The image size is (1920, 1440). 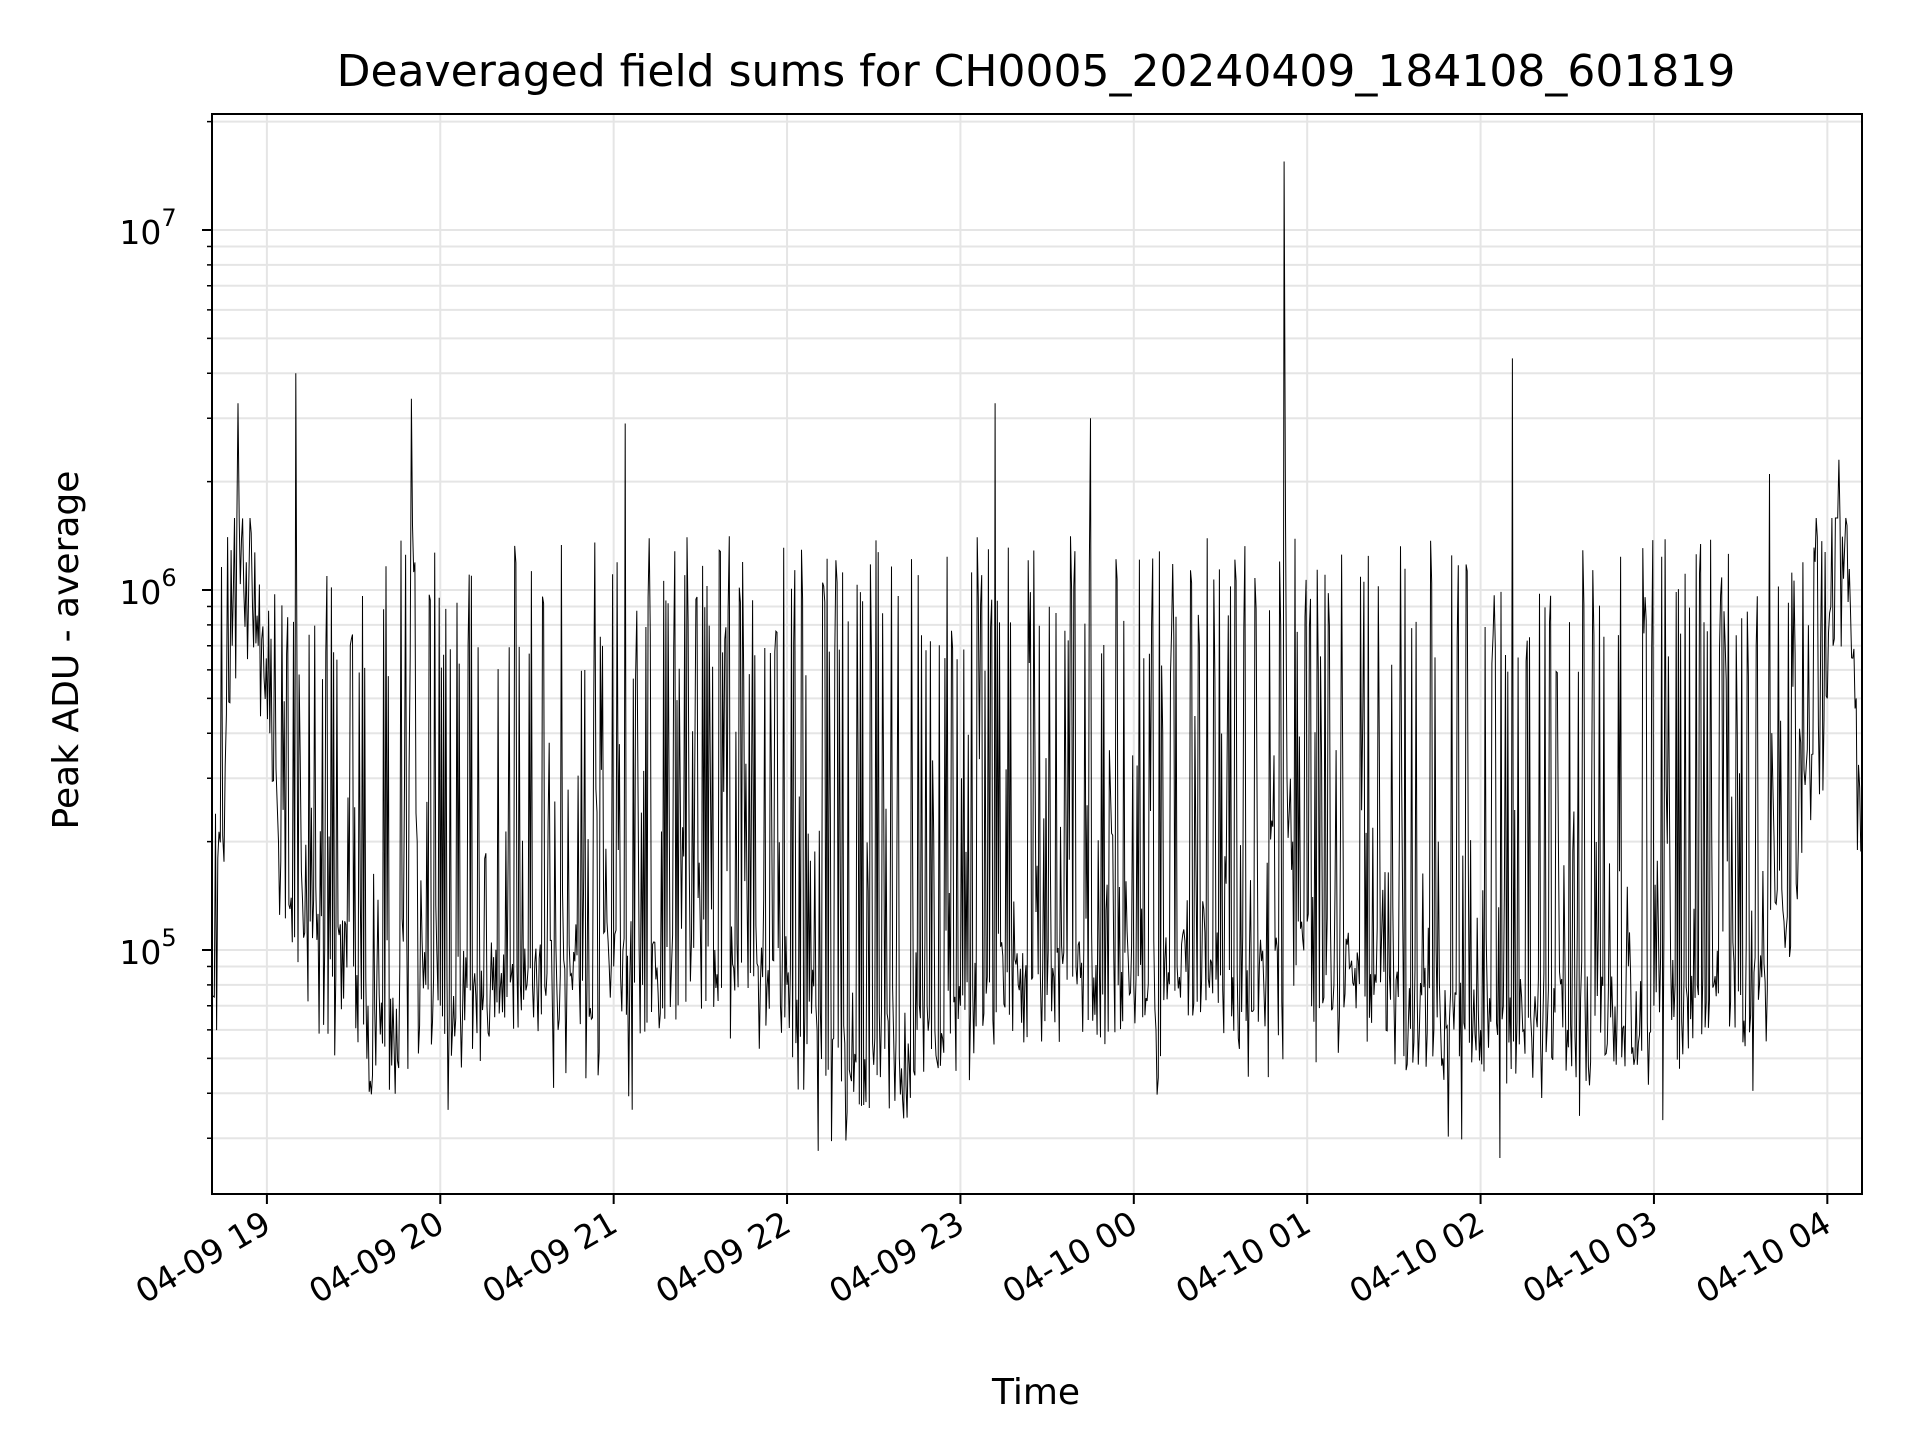 I want to click on y-tick-label: 10⁶, so click(x=147, y=588).